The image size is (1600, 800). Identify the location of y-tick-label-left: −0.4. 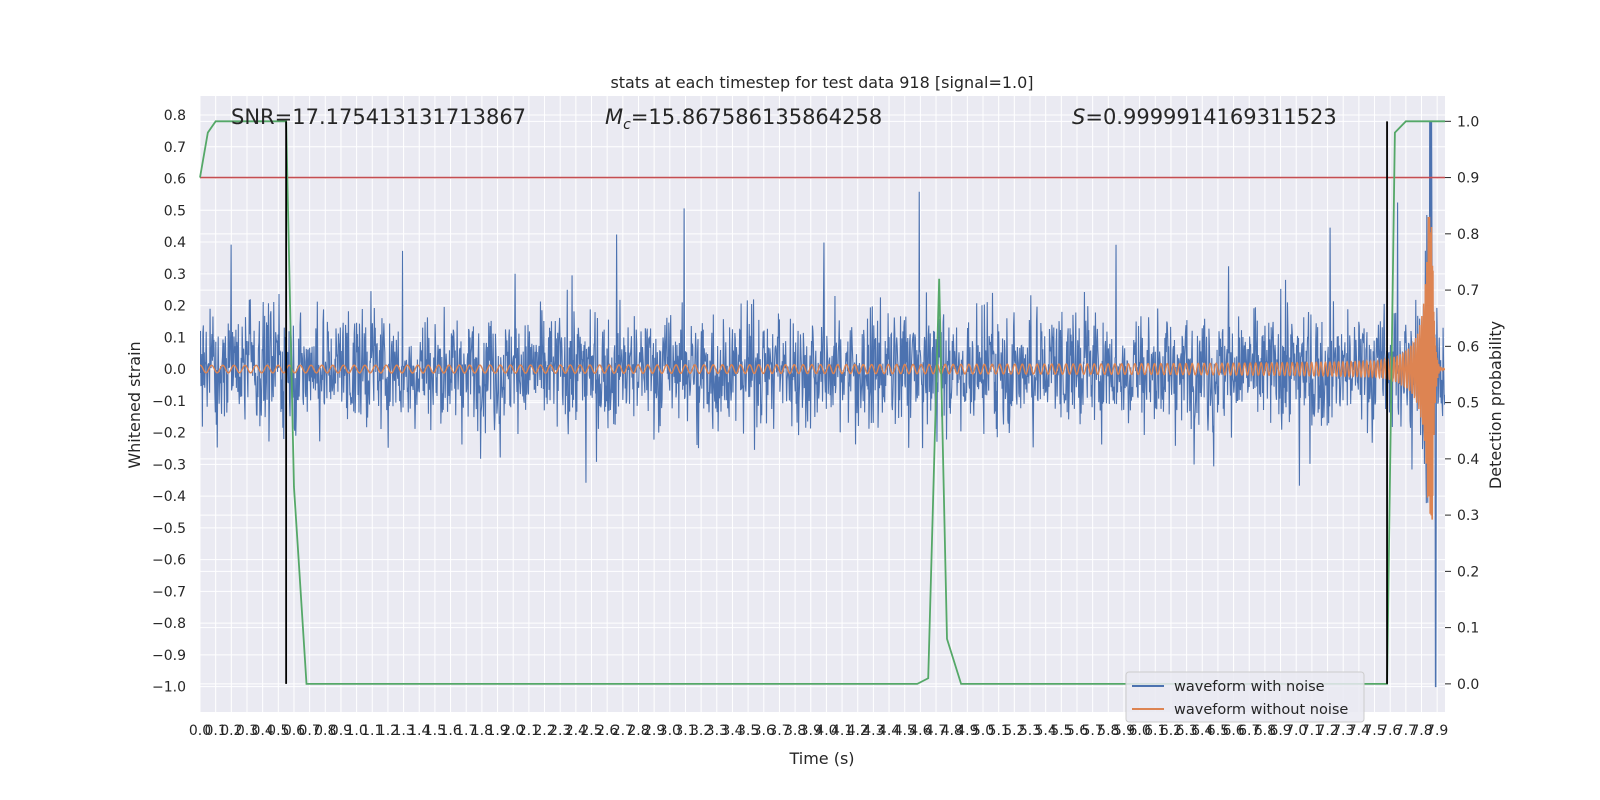
(169, 497).